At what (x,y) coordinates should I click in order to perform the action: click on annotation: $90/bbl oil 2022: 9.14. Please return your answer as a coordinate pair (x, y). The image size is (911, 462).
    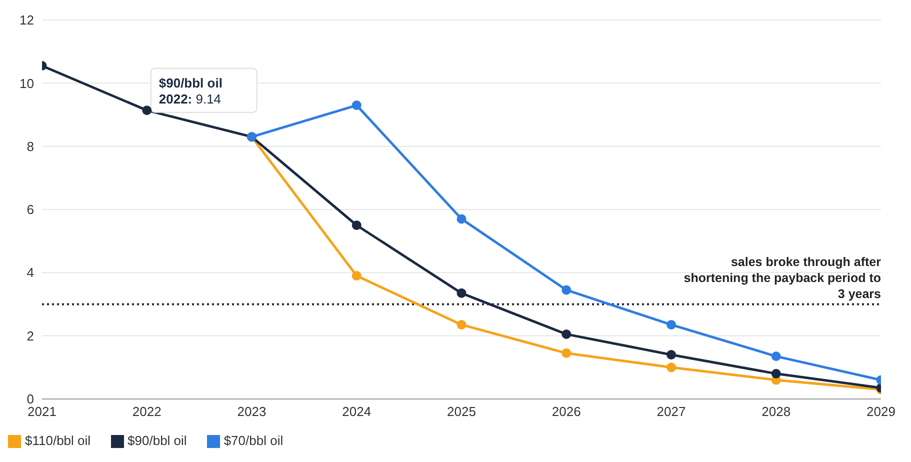
    Looking at the image, I should click on (190, 90).